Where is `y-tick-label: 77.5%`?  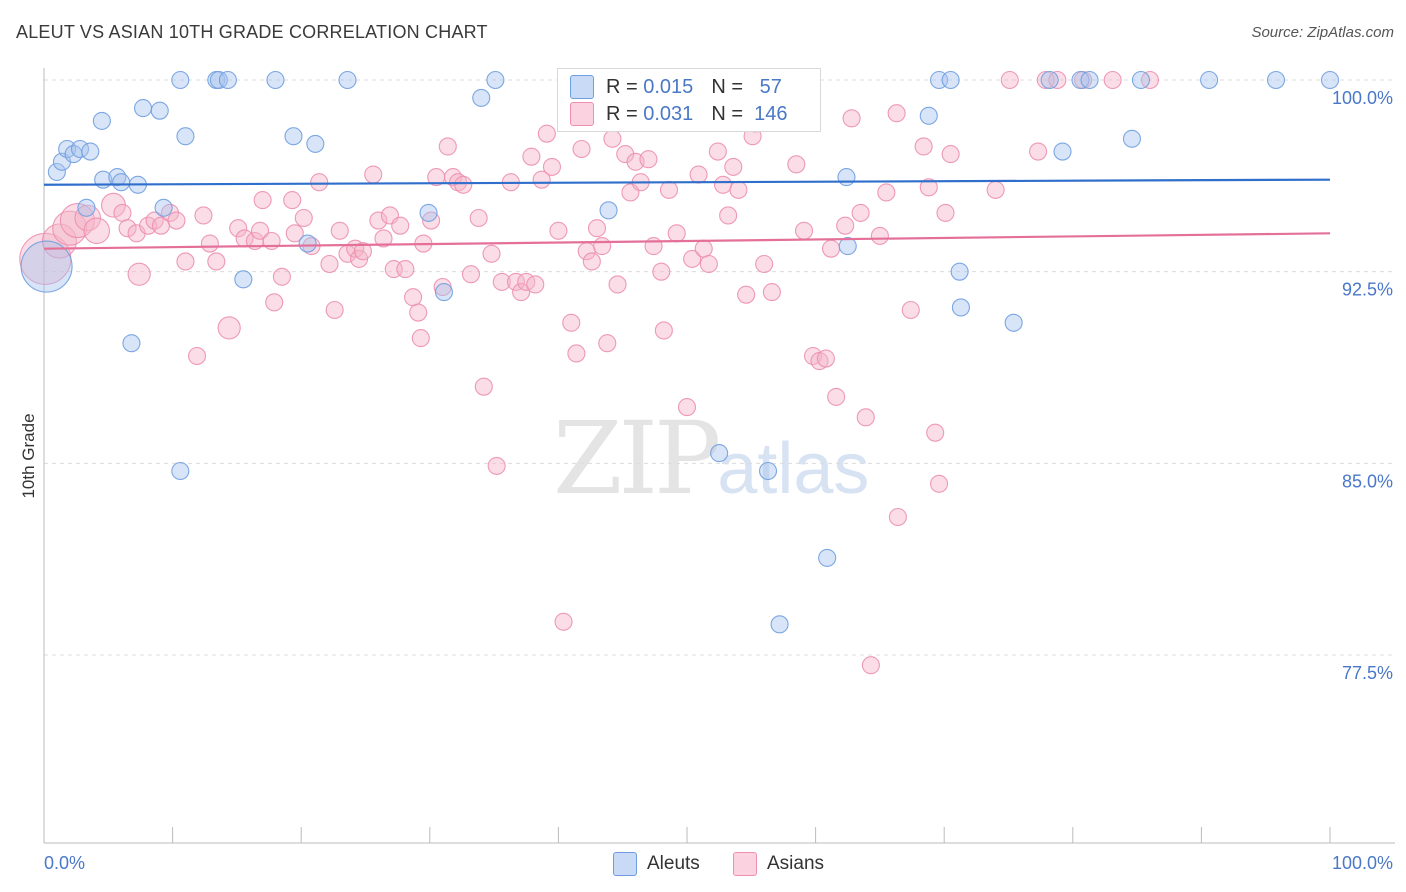
y-tick-label: 77.5% is located at coordinates (1367, 673).